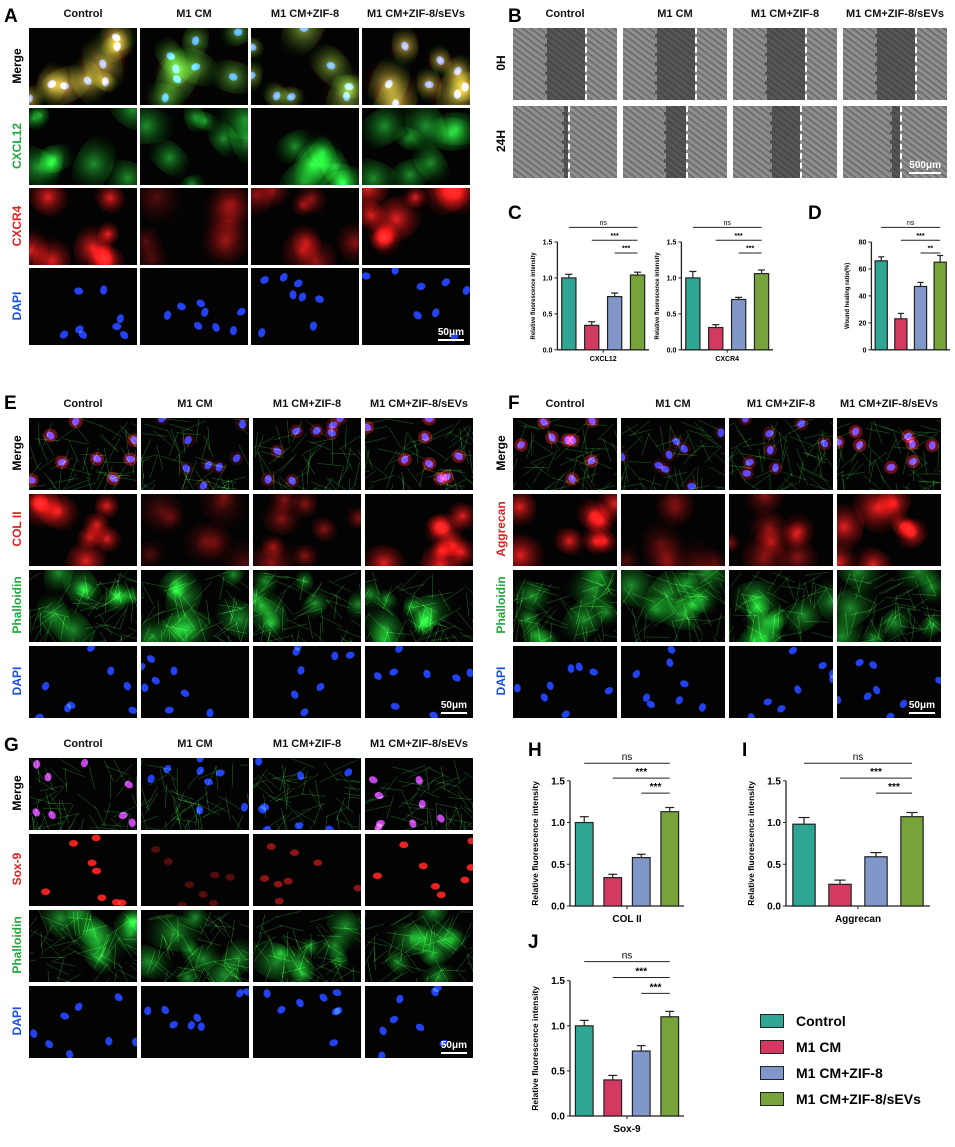 This screenshot has height=1147, width=955. I want to click on x-axis-label: CXCR4, so click(727, 359).